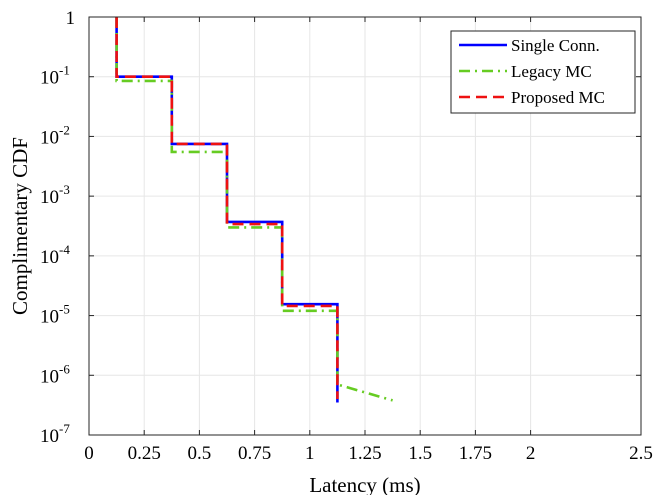  I want to click on y-tick-label: 1, so click(71, 18).